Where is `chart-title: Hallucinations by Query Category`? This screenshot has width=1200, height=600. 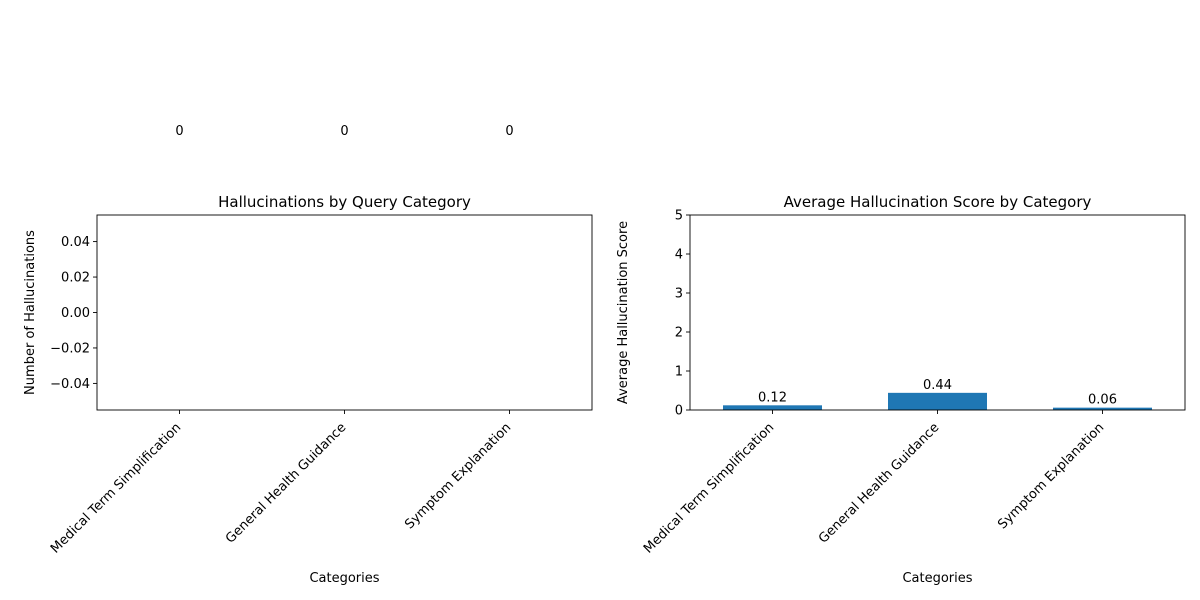 chart-title: Hallucinations by Query Category is located at coordinates (344, 202).